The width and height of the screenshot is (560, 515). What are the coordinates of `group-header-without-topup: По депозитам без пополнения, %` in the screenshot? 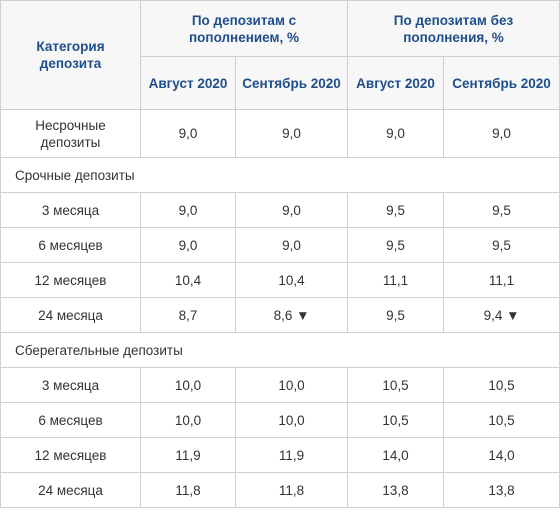 It's located at (453, 28).